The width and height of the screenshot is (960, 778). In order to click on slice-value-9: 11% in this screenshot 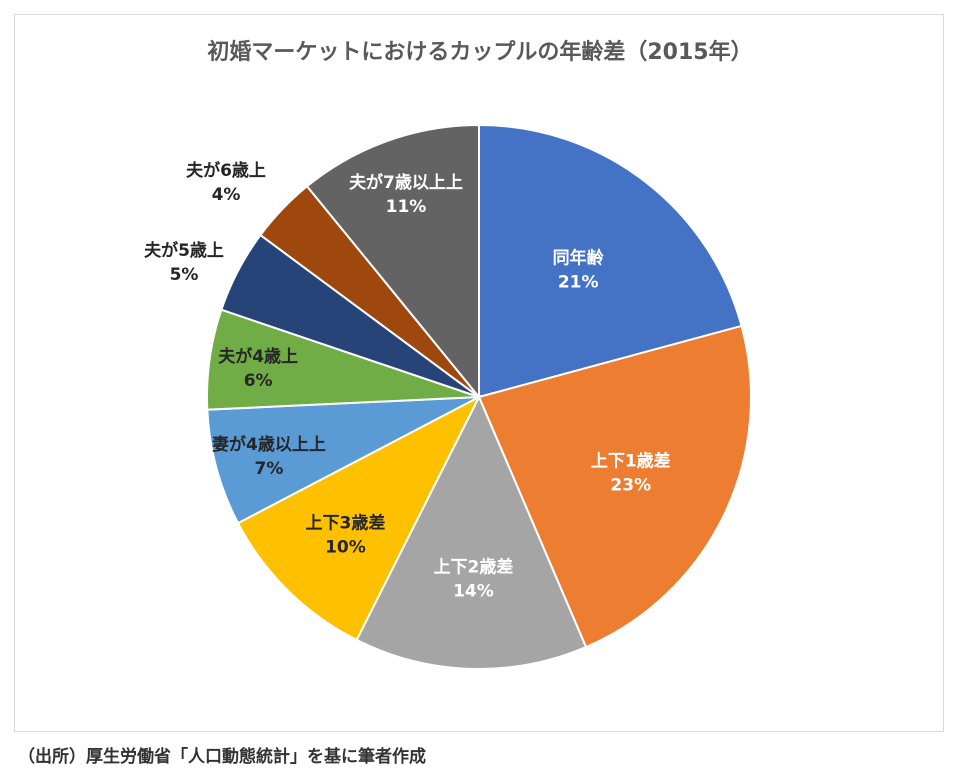, I will do `click(406, 207)`.